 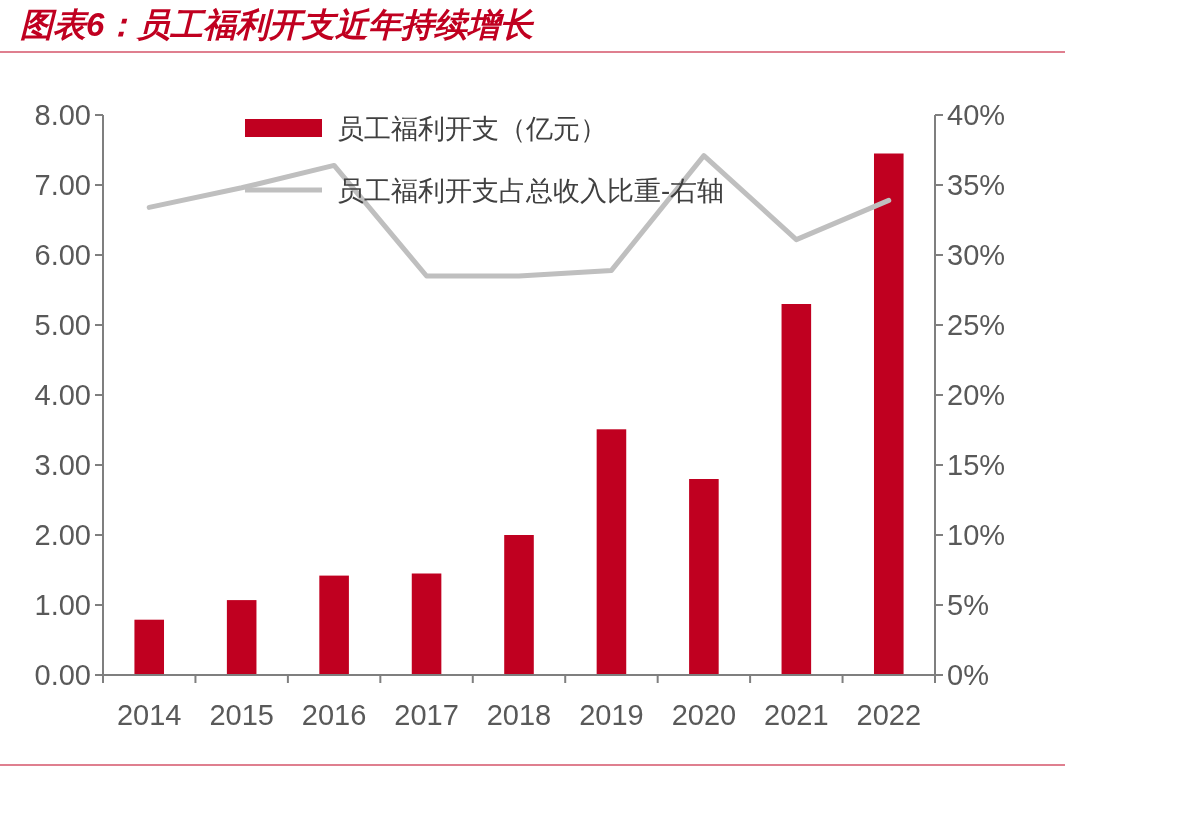 I want to click on y-tick-label: 7.00, so click(x=62, y=185).